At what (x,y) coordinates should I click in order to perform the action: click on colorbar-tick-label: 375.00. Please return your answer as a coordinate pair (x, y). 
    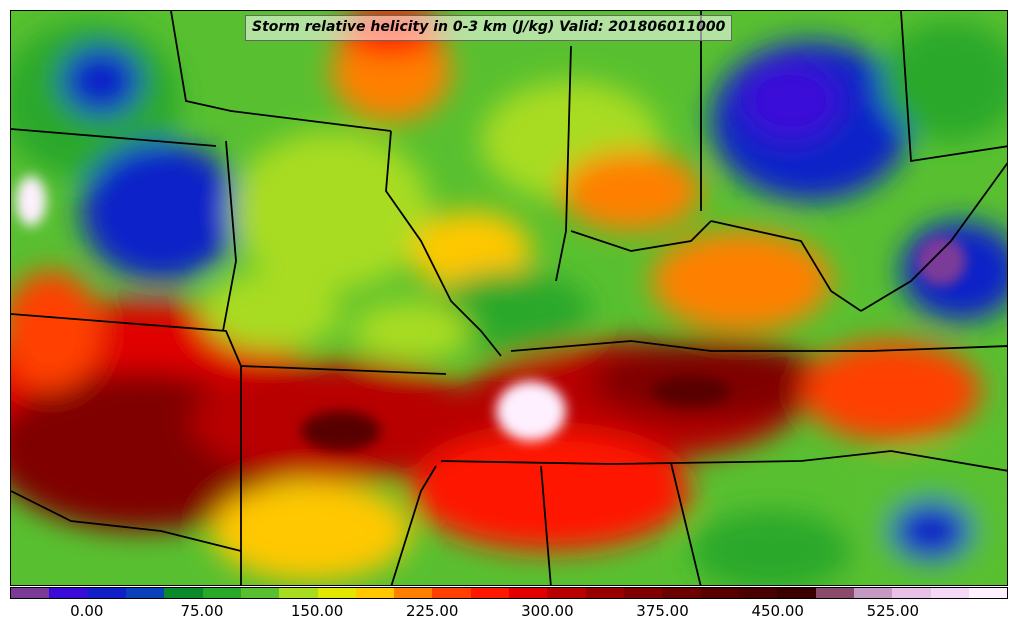
    Looking at the image, I should click on (662, 611).